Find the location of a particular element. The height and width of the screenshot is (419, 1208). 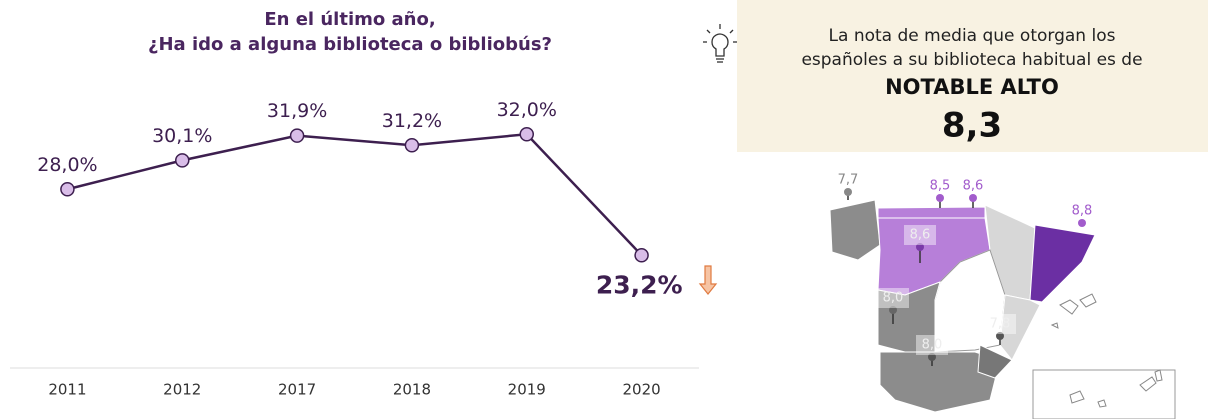

data-label: 31,9% is located at coordinates (297, 111).